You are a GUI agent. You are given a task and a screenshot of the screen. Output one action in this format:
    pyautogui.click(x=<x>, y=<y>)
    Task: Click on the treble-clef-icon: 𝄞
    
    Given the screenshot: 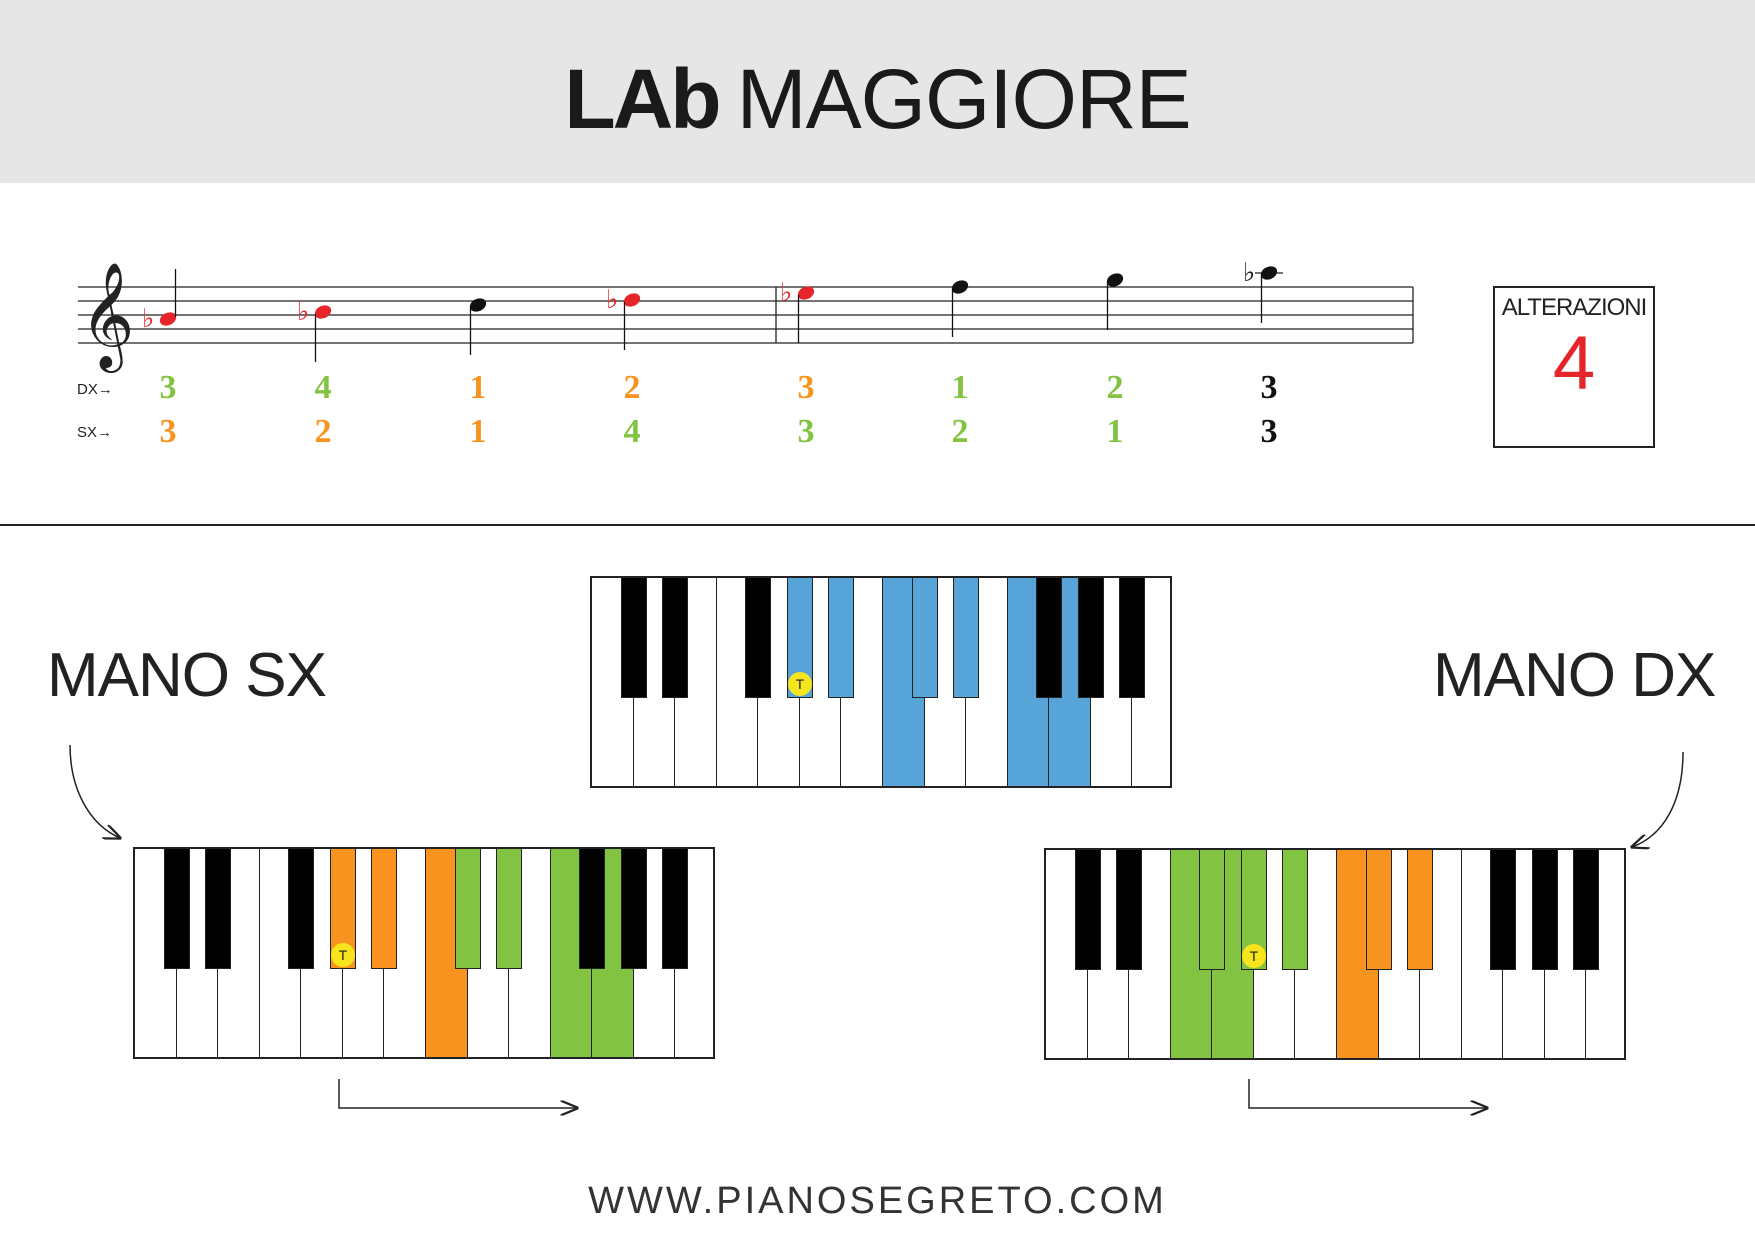 What is the action you would take?
    pyautogui.click(x=107, y=317)
    